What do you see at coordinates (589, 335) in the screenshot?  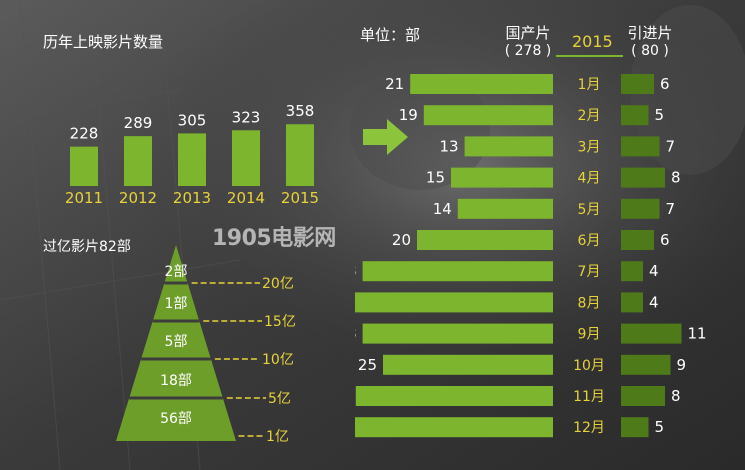 I see `month-label: 9月` at bounding box center [589, 335].